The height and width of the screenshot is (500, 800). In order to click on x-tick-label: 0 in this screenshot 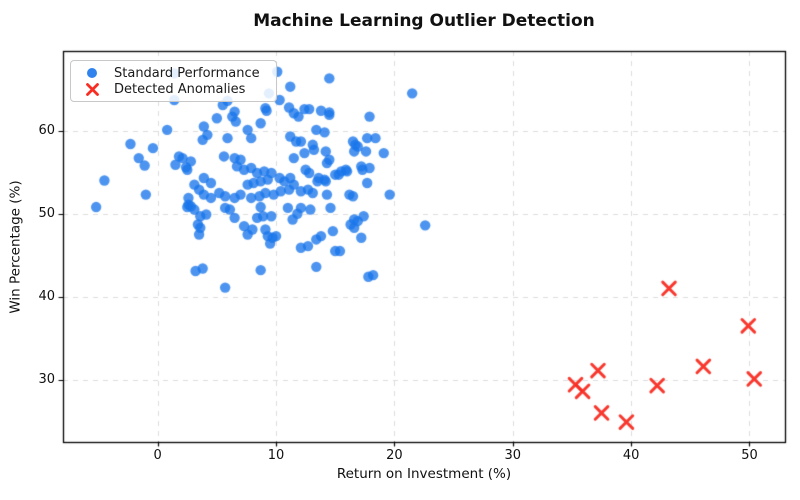, I will do `click(157, 455)`.